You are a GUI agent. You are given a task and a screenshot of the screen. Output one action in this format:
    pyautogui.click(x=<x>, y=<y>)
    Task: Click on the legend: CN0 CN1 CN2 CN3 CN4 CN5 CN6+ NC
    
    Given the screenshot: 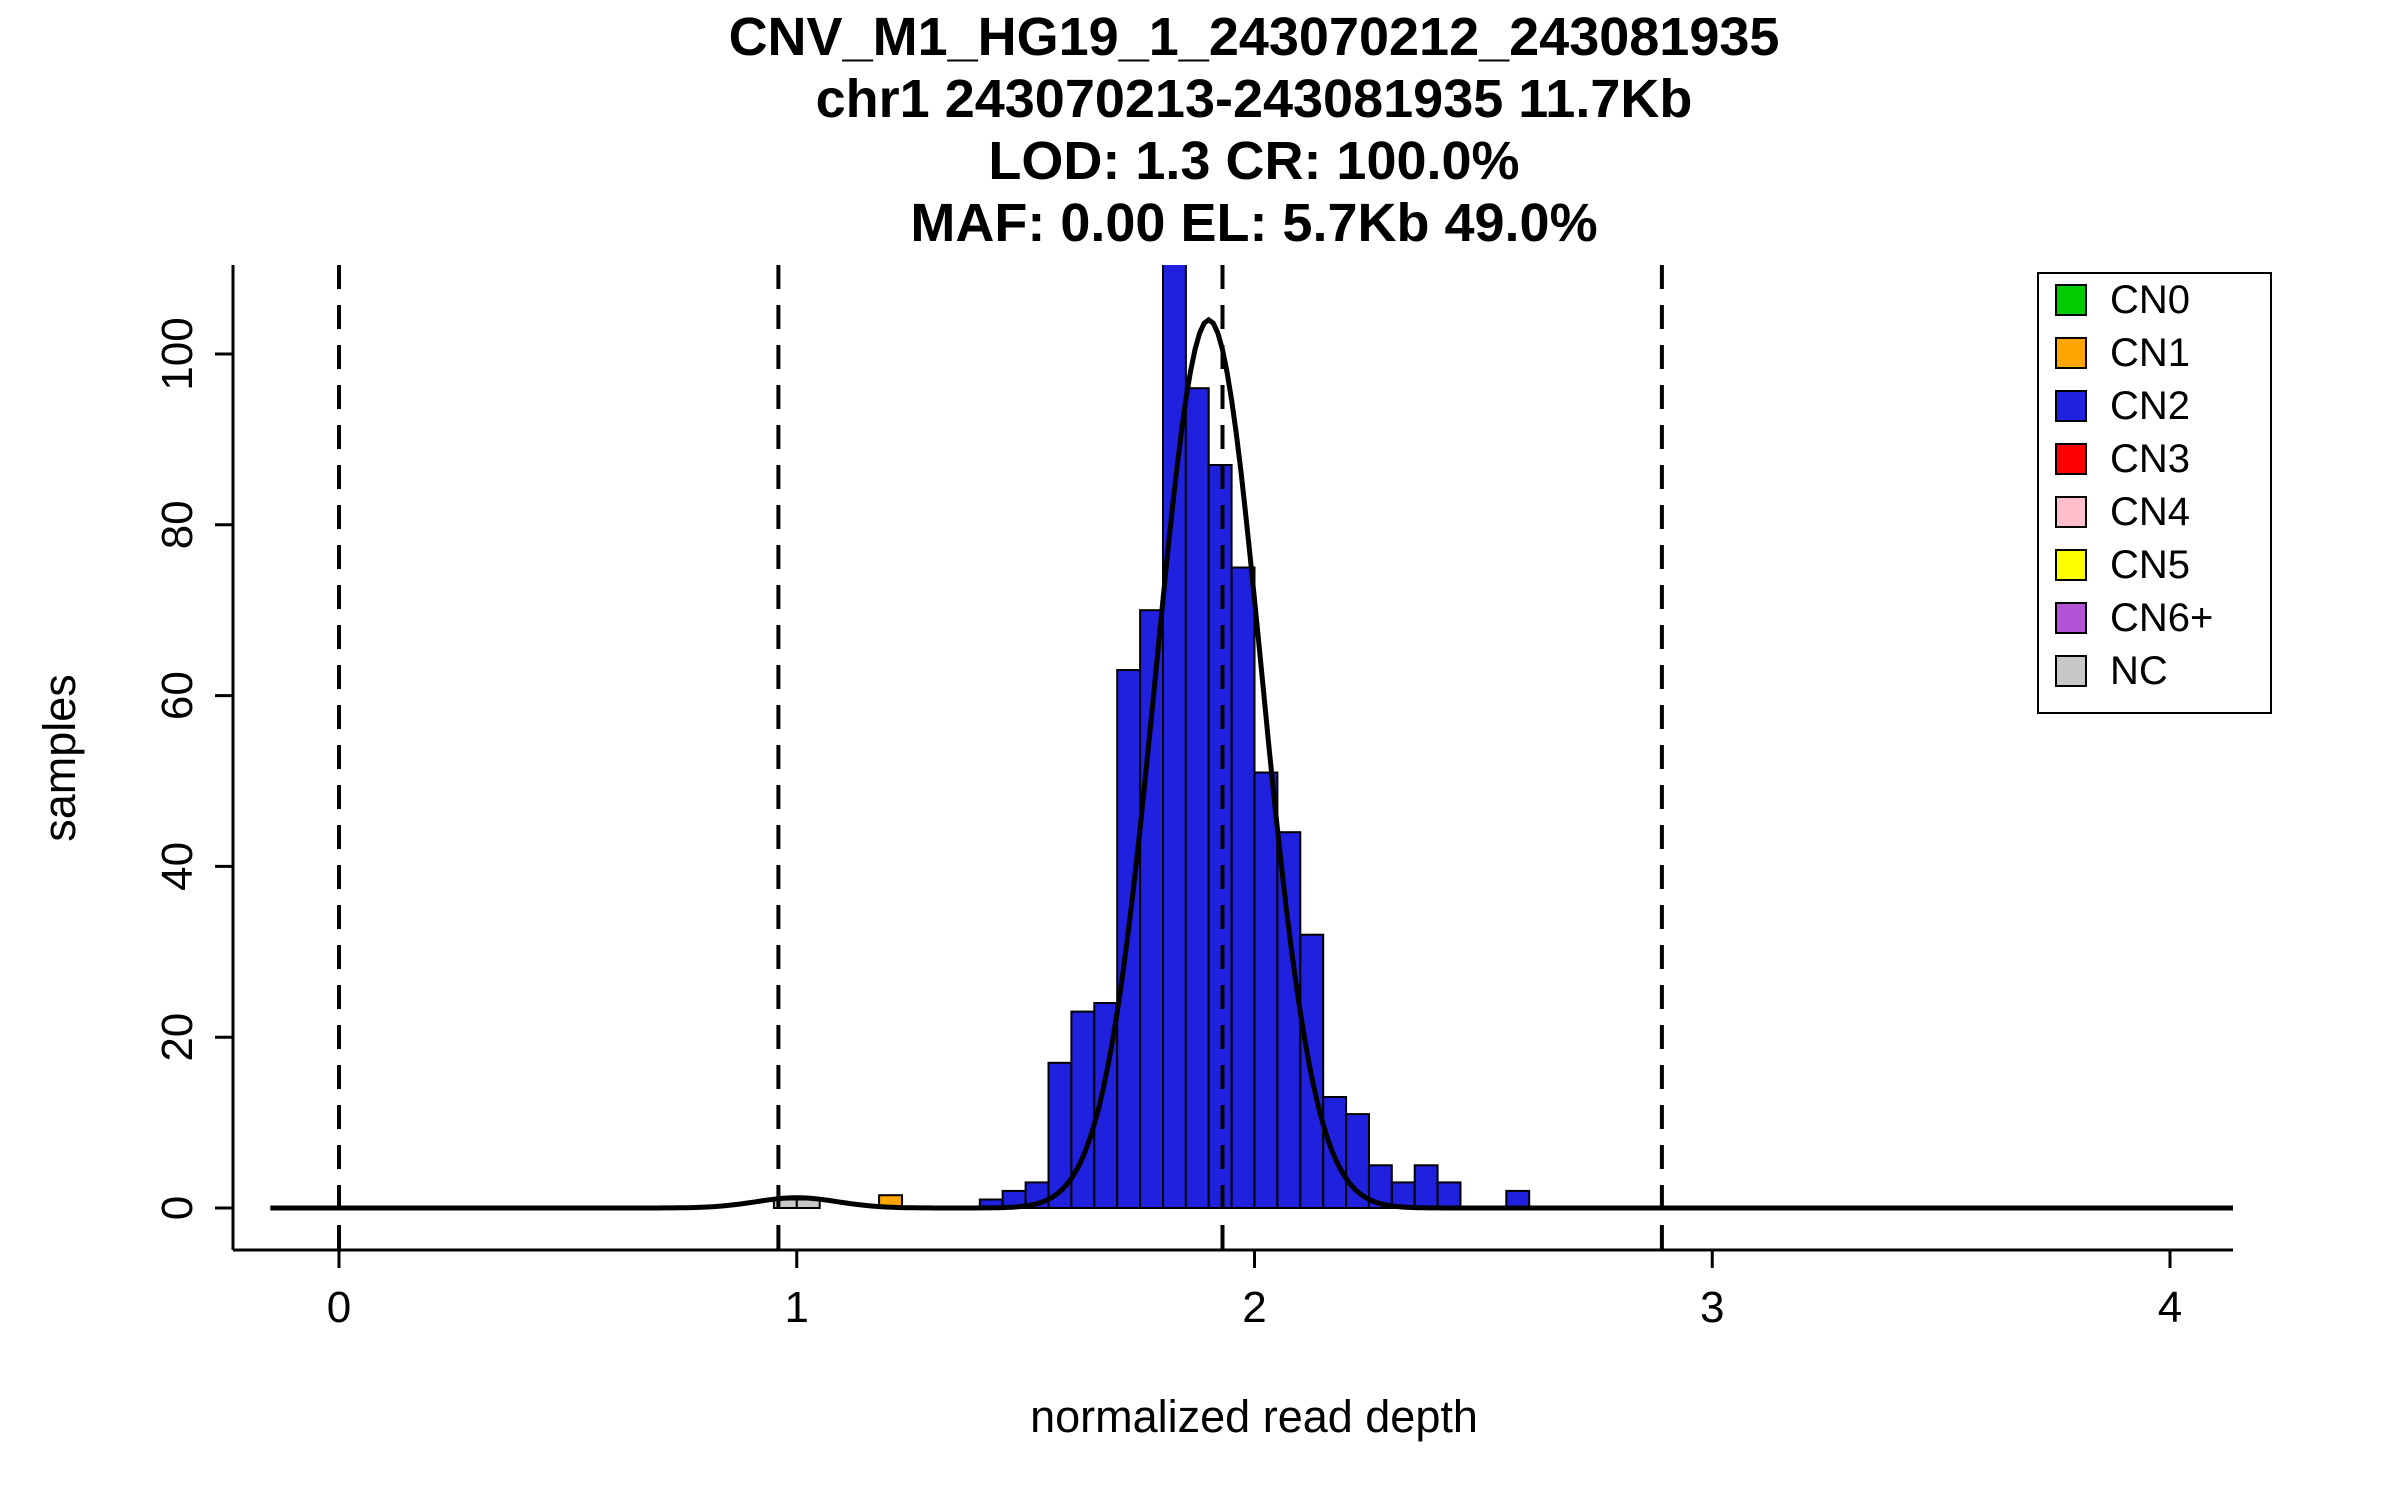 What is the action you would take?
    pyautogui.click(x=2154, y=493)
    